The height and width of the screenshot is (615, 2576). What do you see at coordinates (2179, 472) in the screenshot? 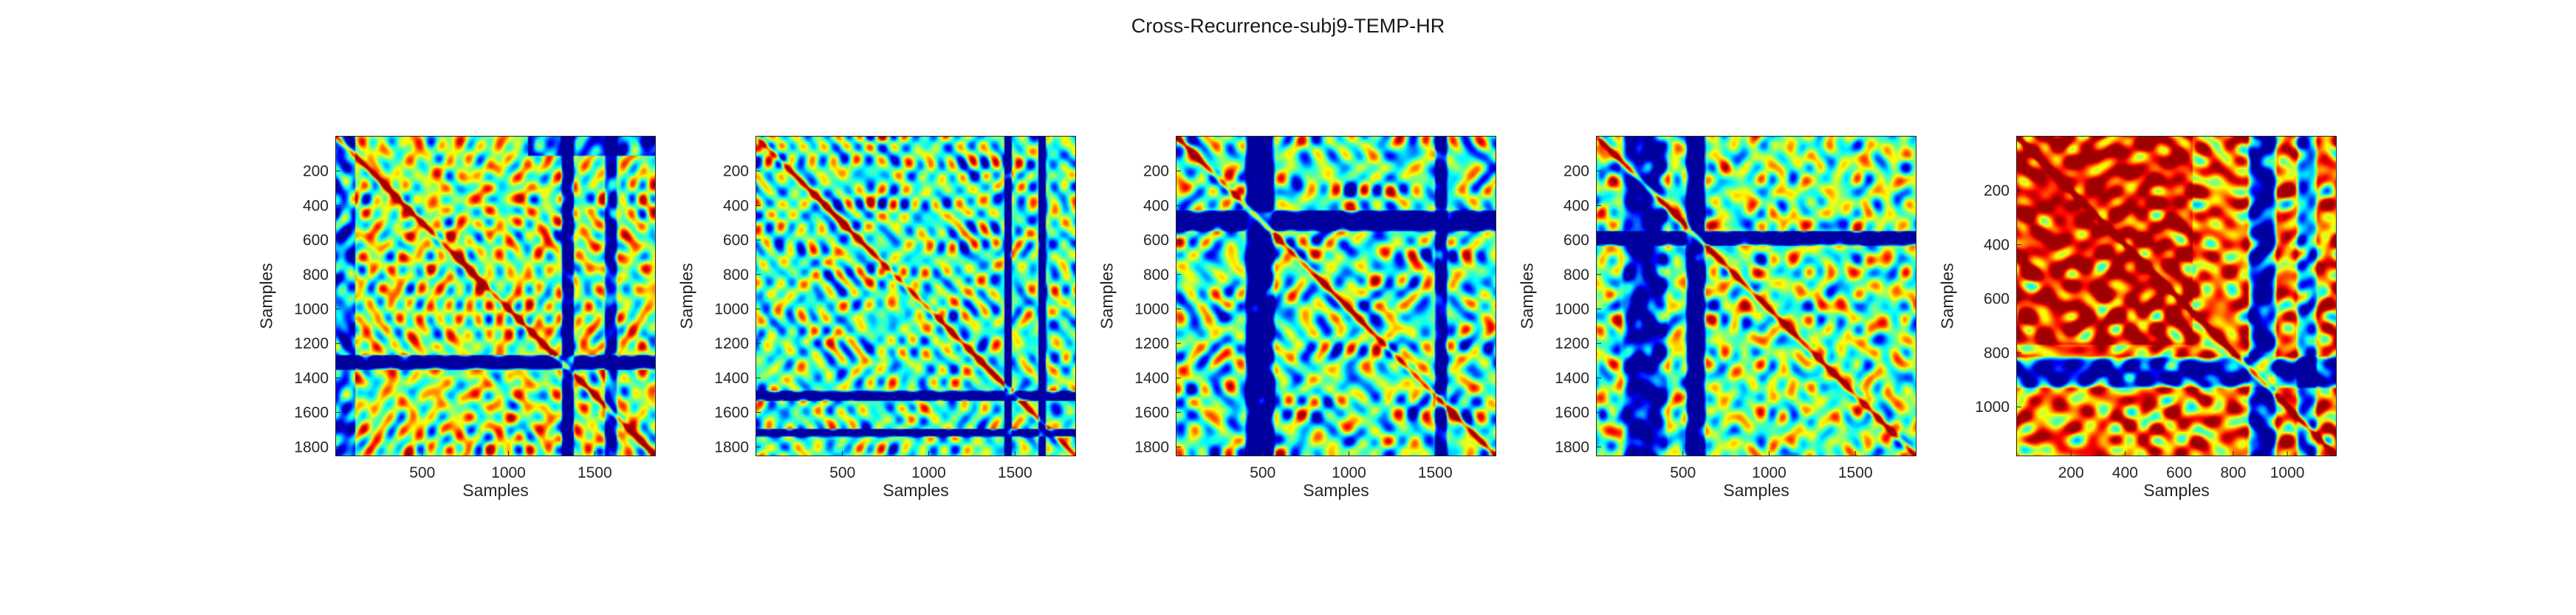
I see `x-tick-label: 600` at bounding box center [2179, 472].